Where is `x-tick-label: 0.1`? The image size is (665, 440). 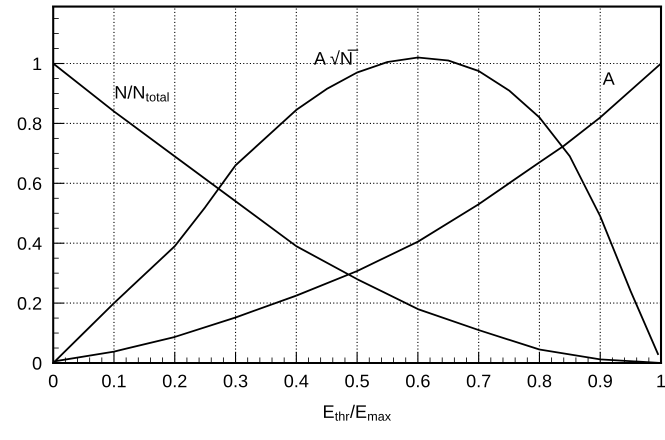 x-tick-label: 0.1 is located at coordinates (114, 381).